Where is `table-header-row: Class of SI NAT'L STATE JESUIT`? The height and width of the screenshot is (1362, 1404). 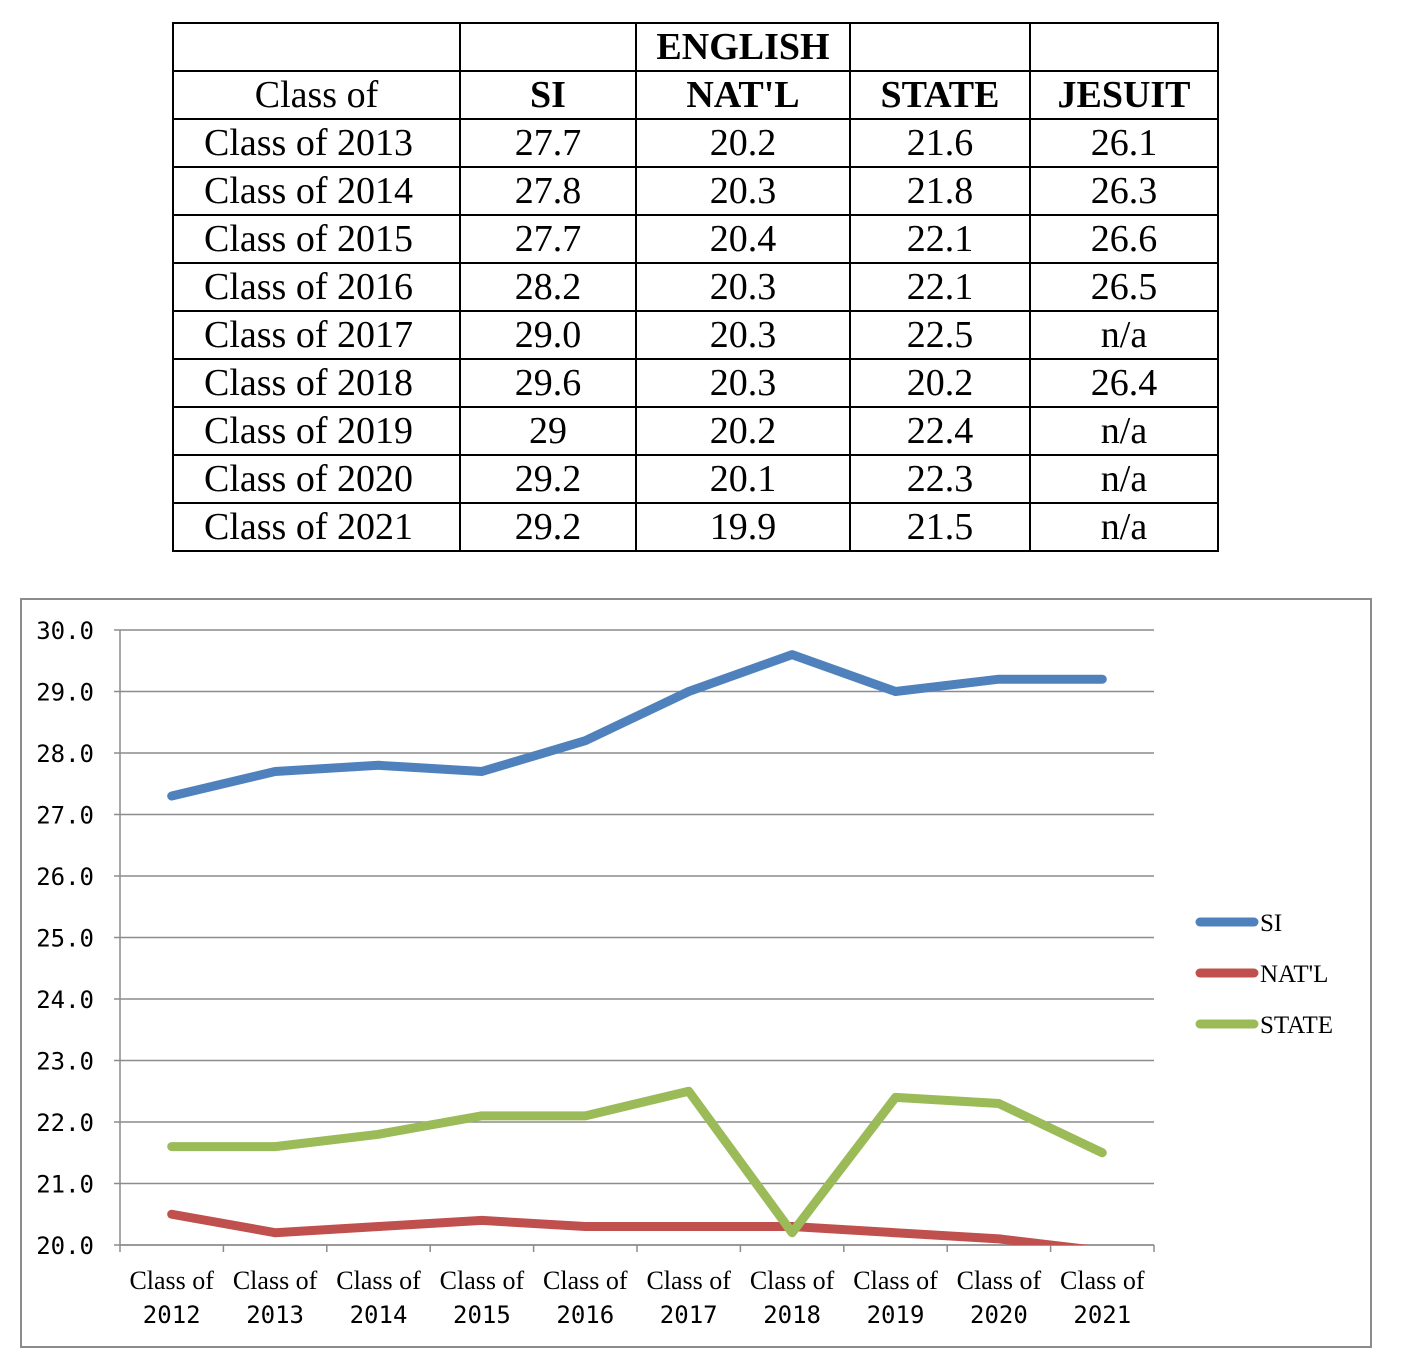
table-header-row: Class of SI NAT'L STATE JESUIT is located at coordinates (695, 95).